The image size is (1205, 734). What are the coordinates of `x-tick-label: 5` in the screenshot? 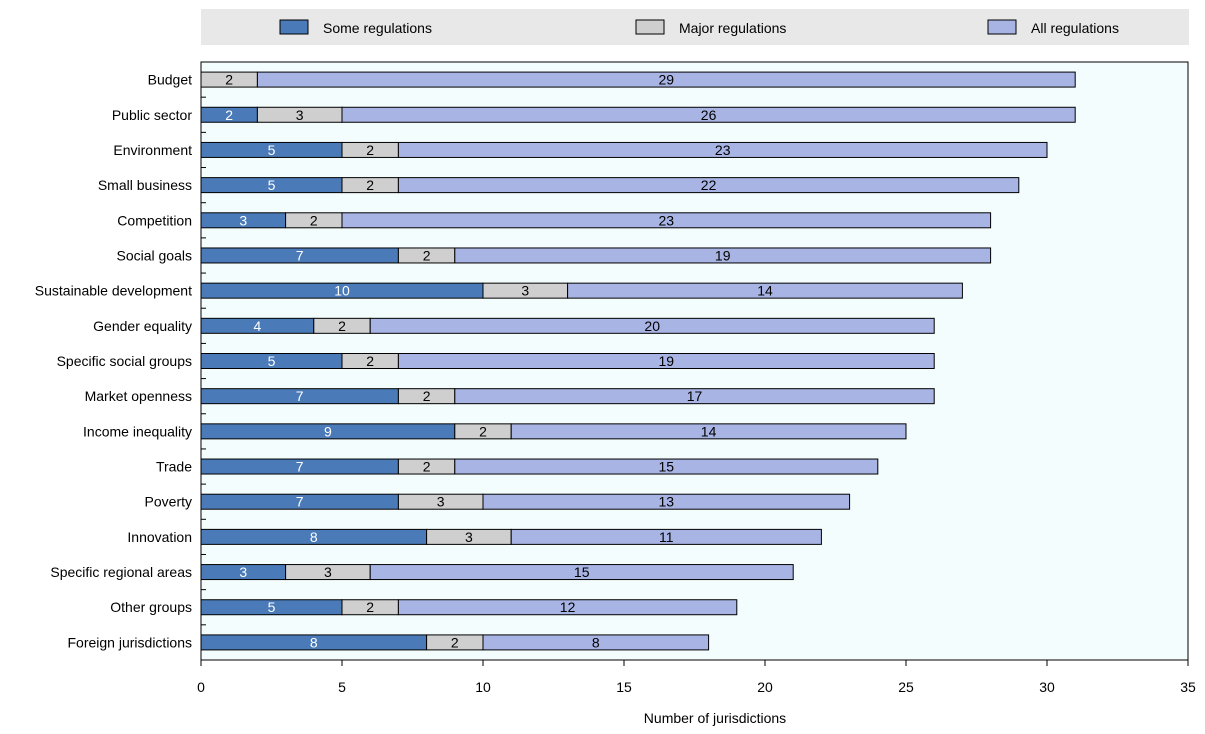 It's located at (342, 687).